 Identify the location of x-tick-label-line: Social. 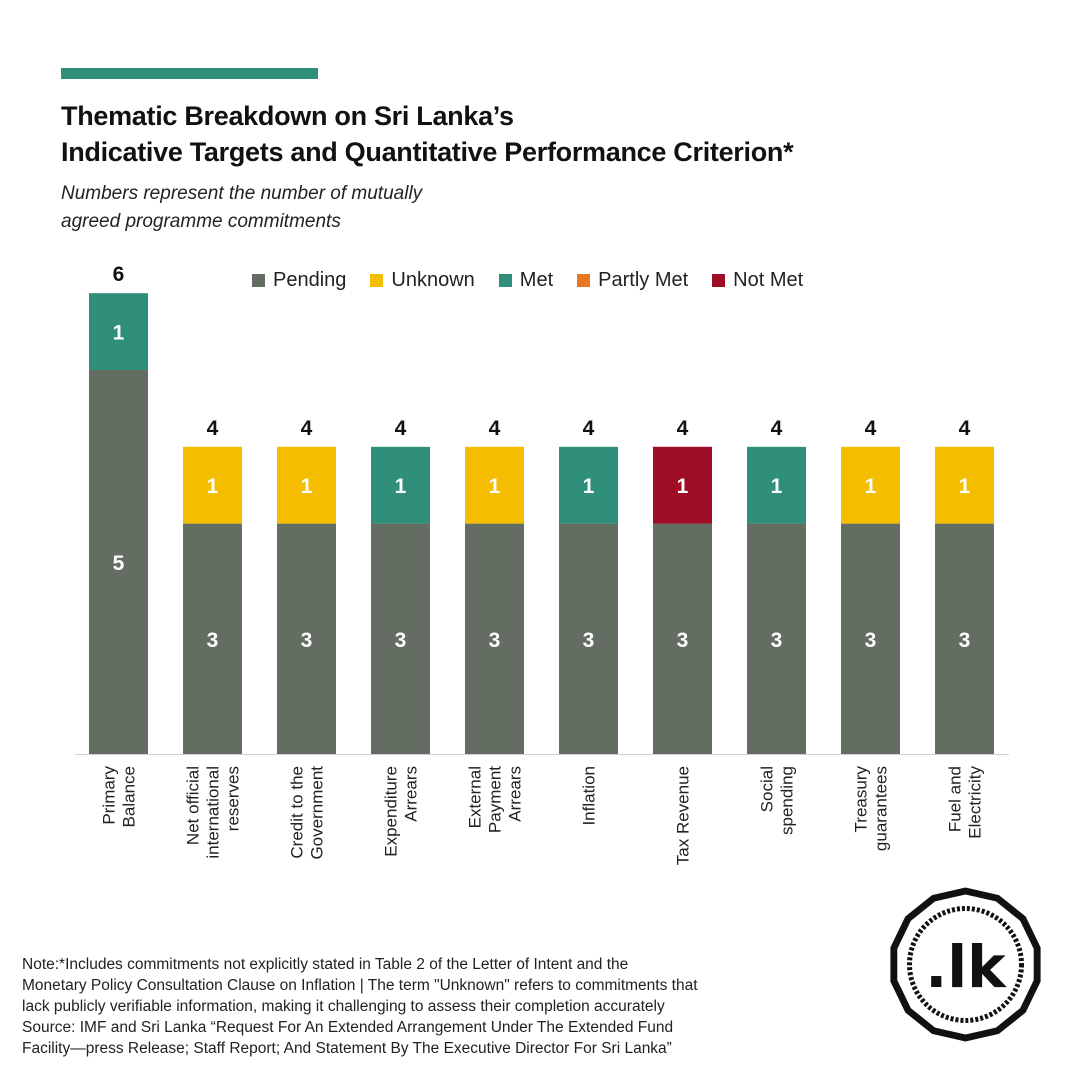
(767, 789).